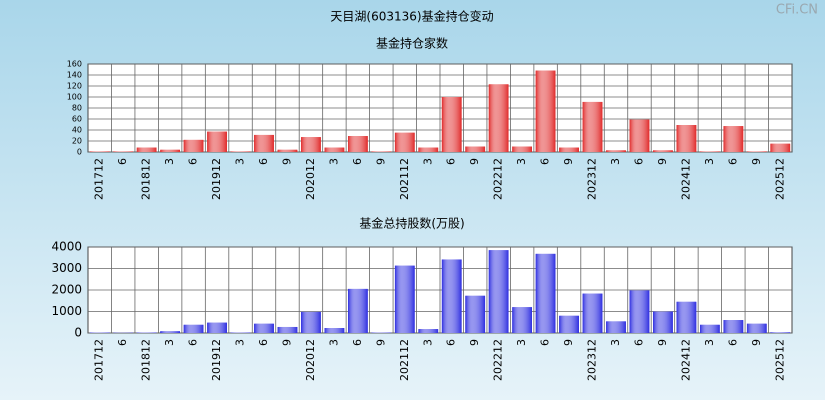 The height and width of the screenshot is (400, 825). Describe the element at coordinates (77, 141) in the screenshot. I see `y-tick-label: 20` at that location.